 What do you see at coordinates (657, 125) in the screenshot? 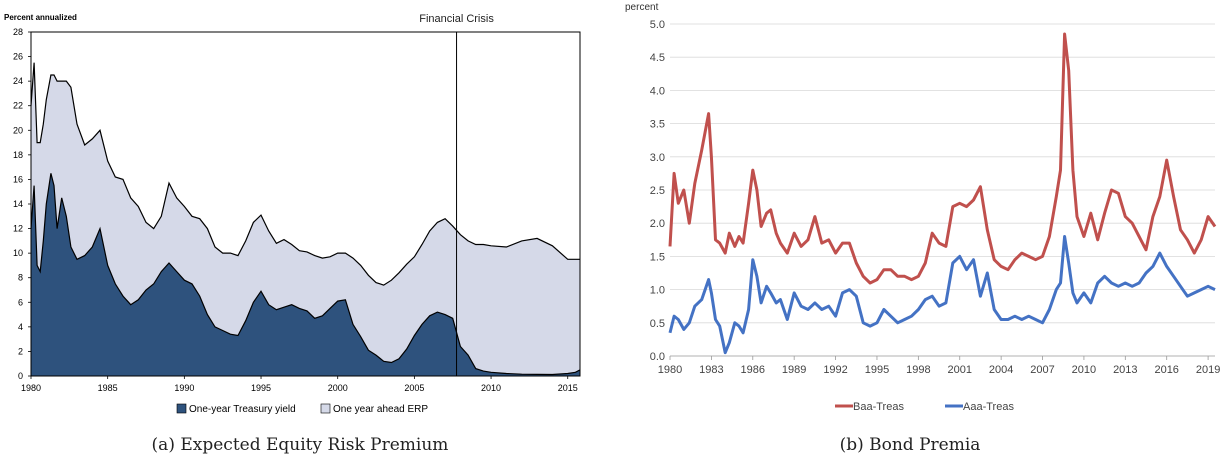
I see `panel-b-y-tick-label: 3.5` at bounding box center [657, 125].